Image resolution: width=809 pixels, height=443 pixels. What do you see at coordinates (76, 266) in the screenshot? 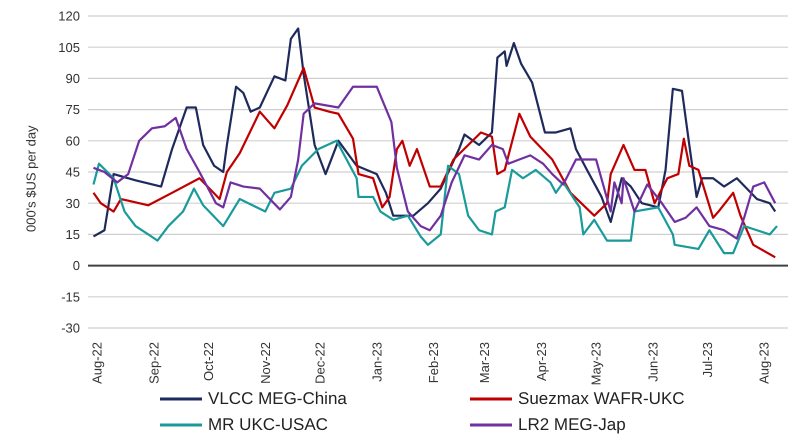
I see `y-tick-label: 0` at bounding box center [76, 266].